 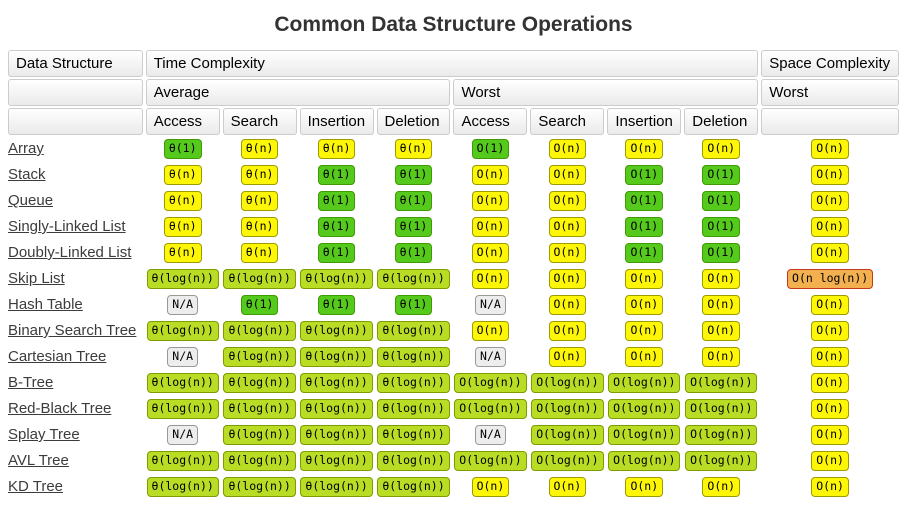 What do you see at coordinates (830, 92) in the screenshot?
I see `header-space-worst: Worst` at bounding box center [830, 92].